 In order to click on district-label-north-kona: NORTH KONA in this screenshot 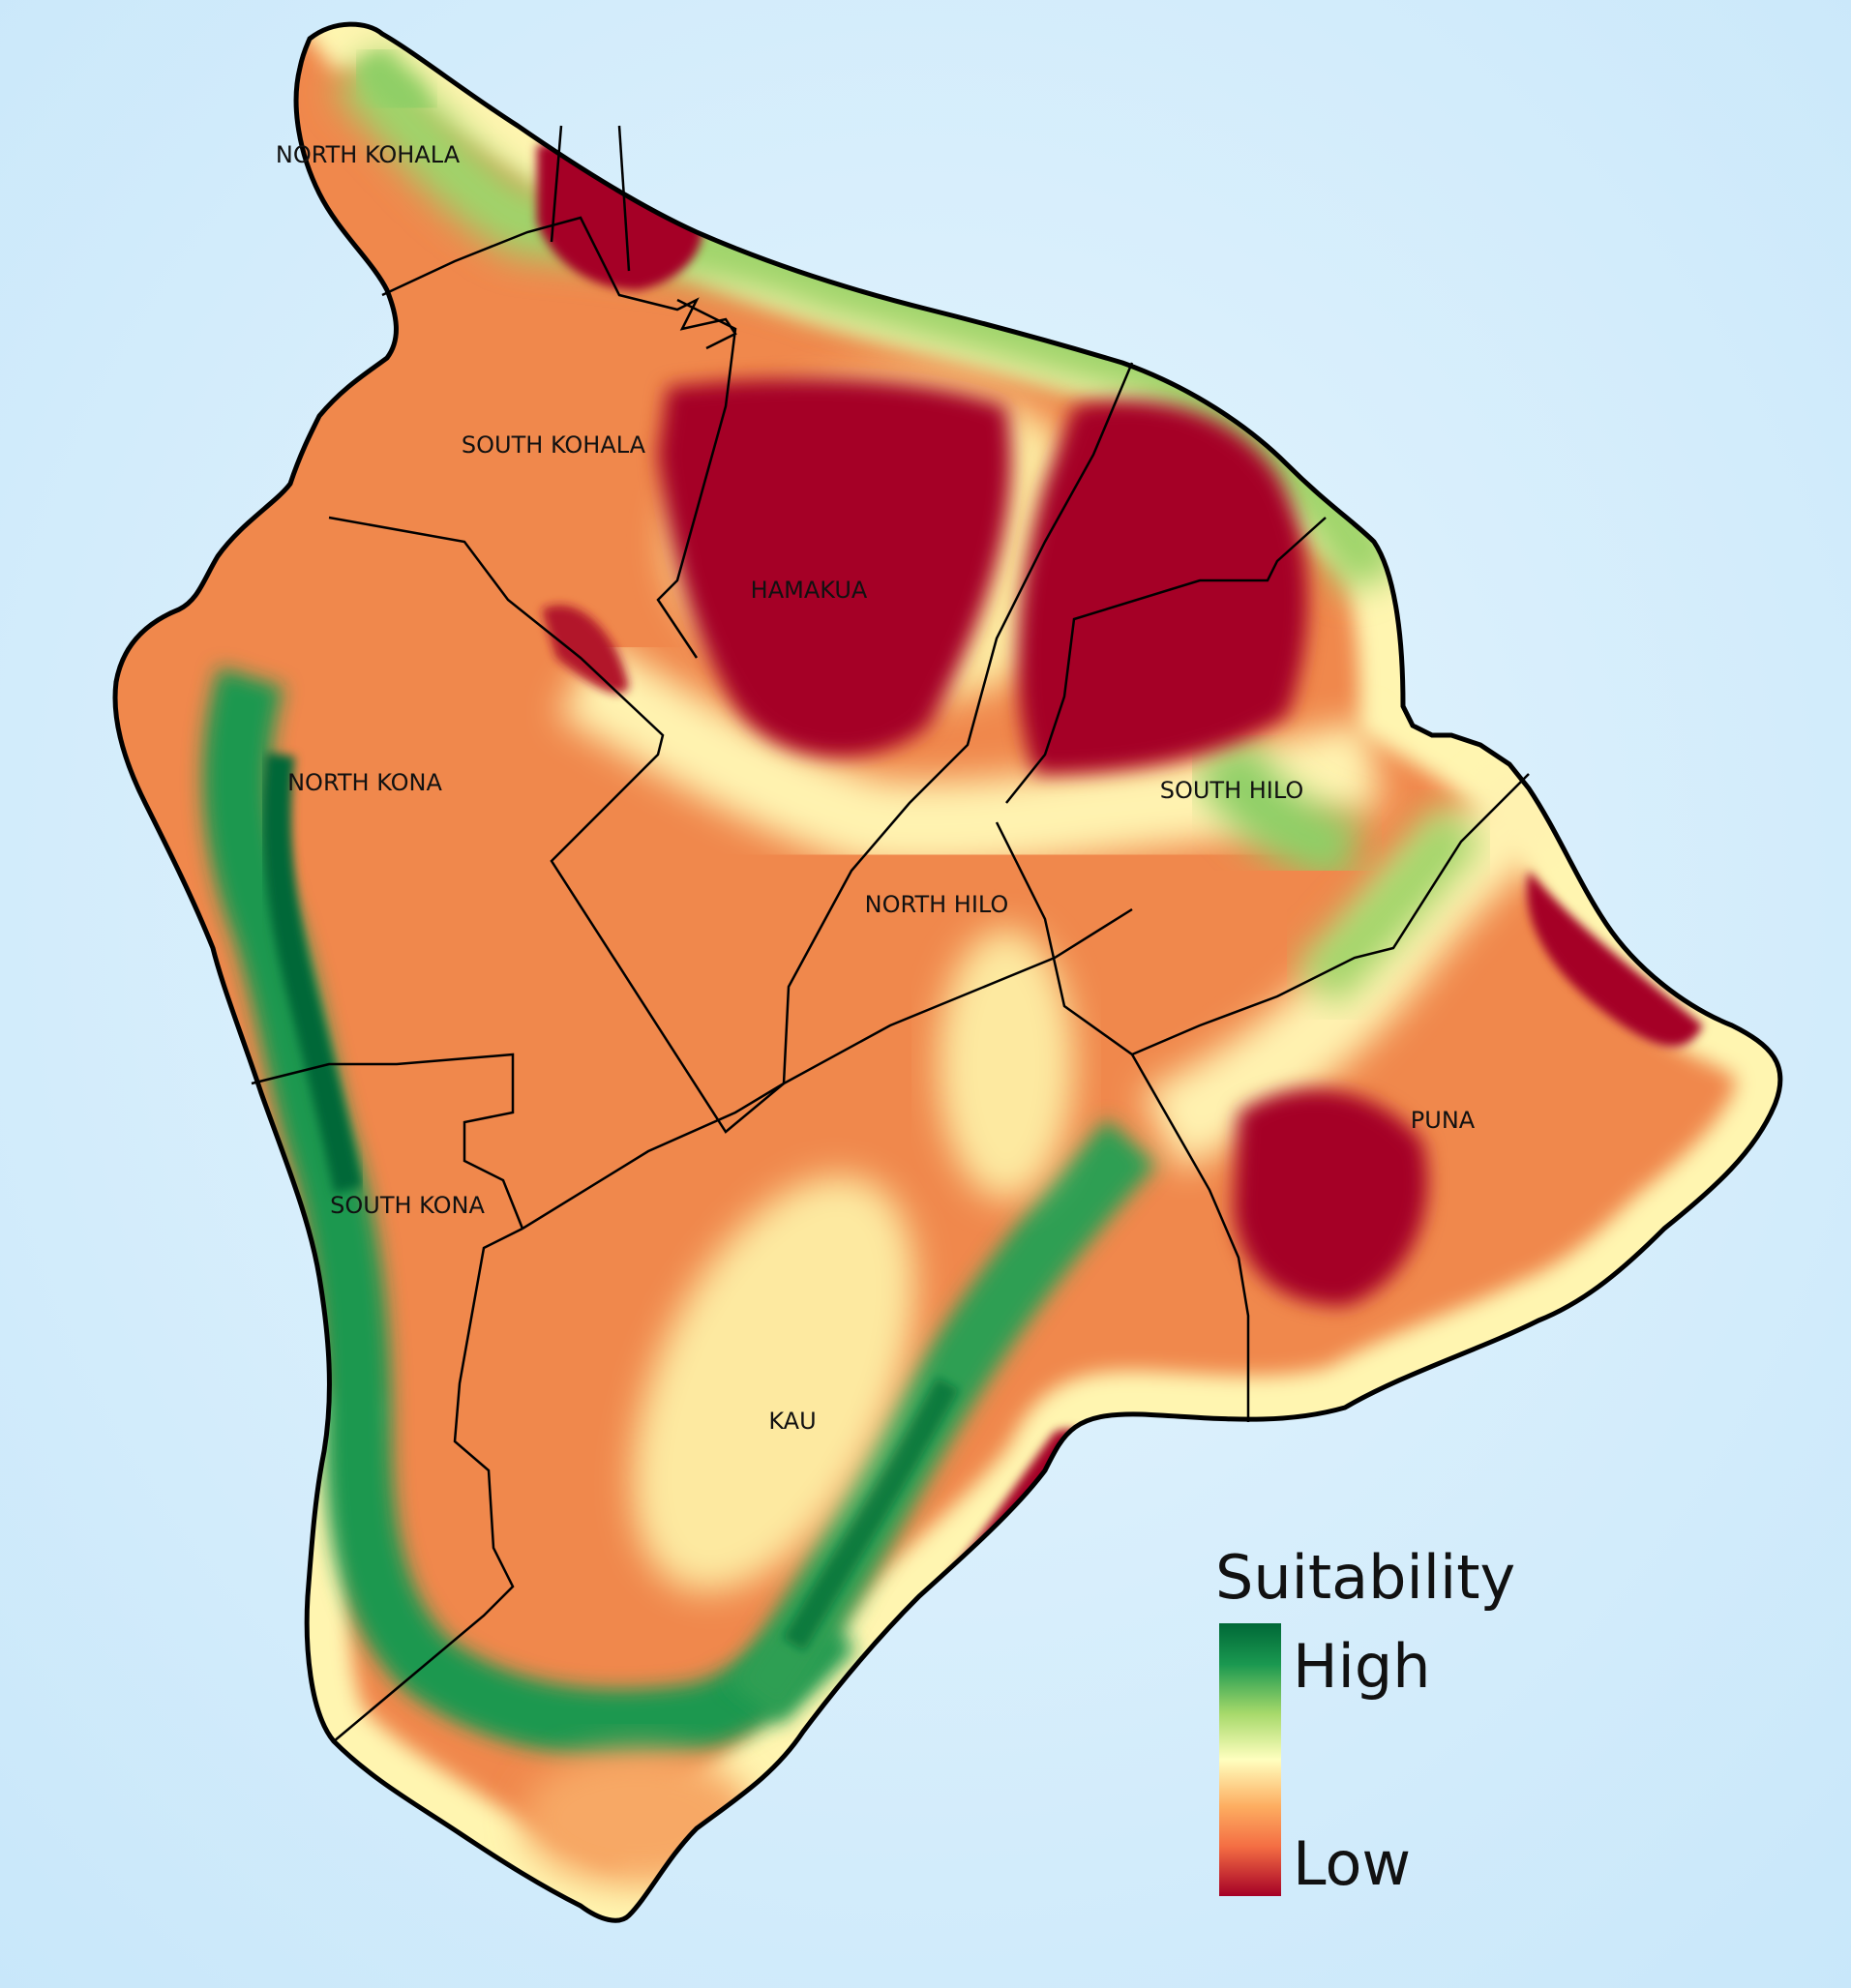, I will do `click(364, 782)`.